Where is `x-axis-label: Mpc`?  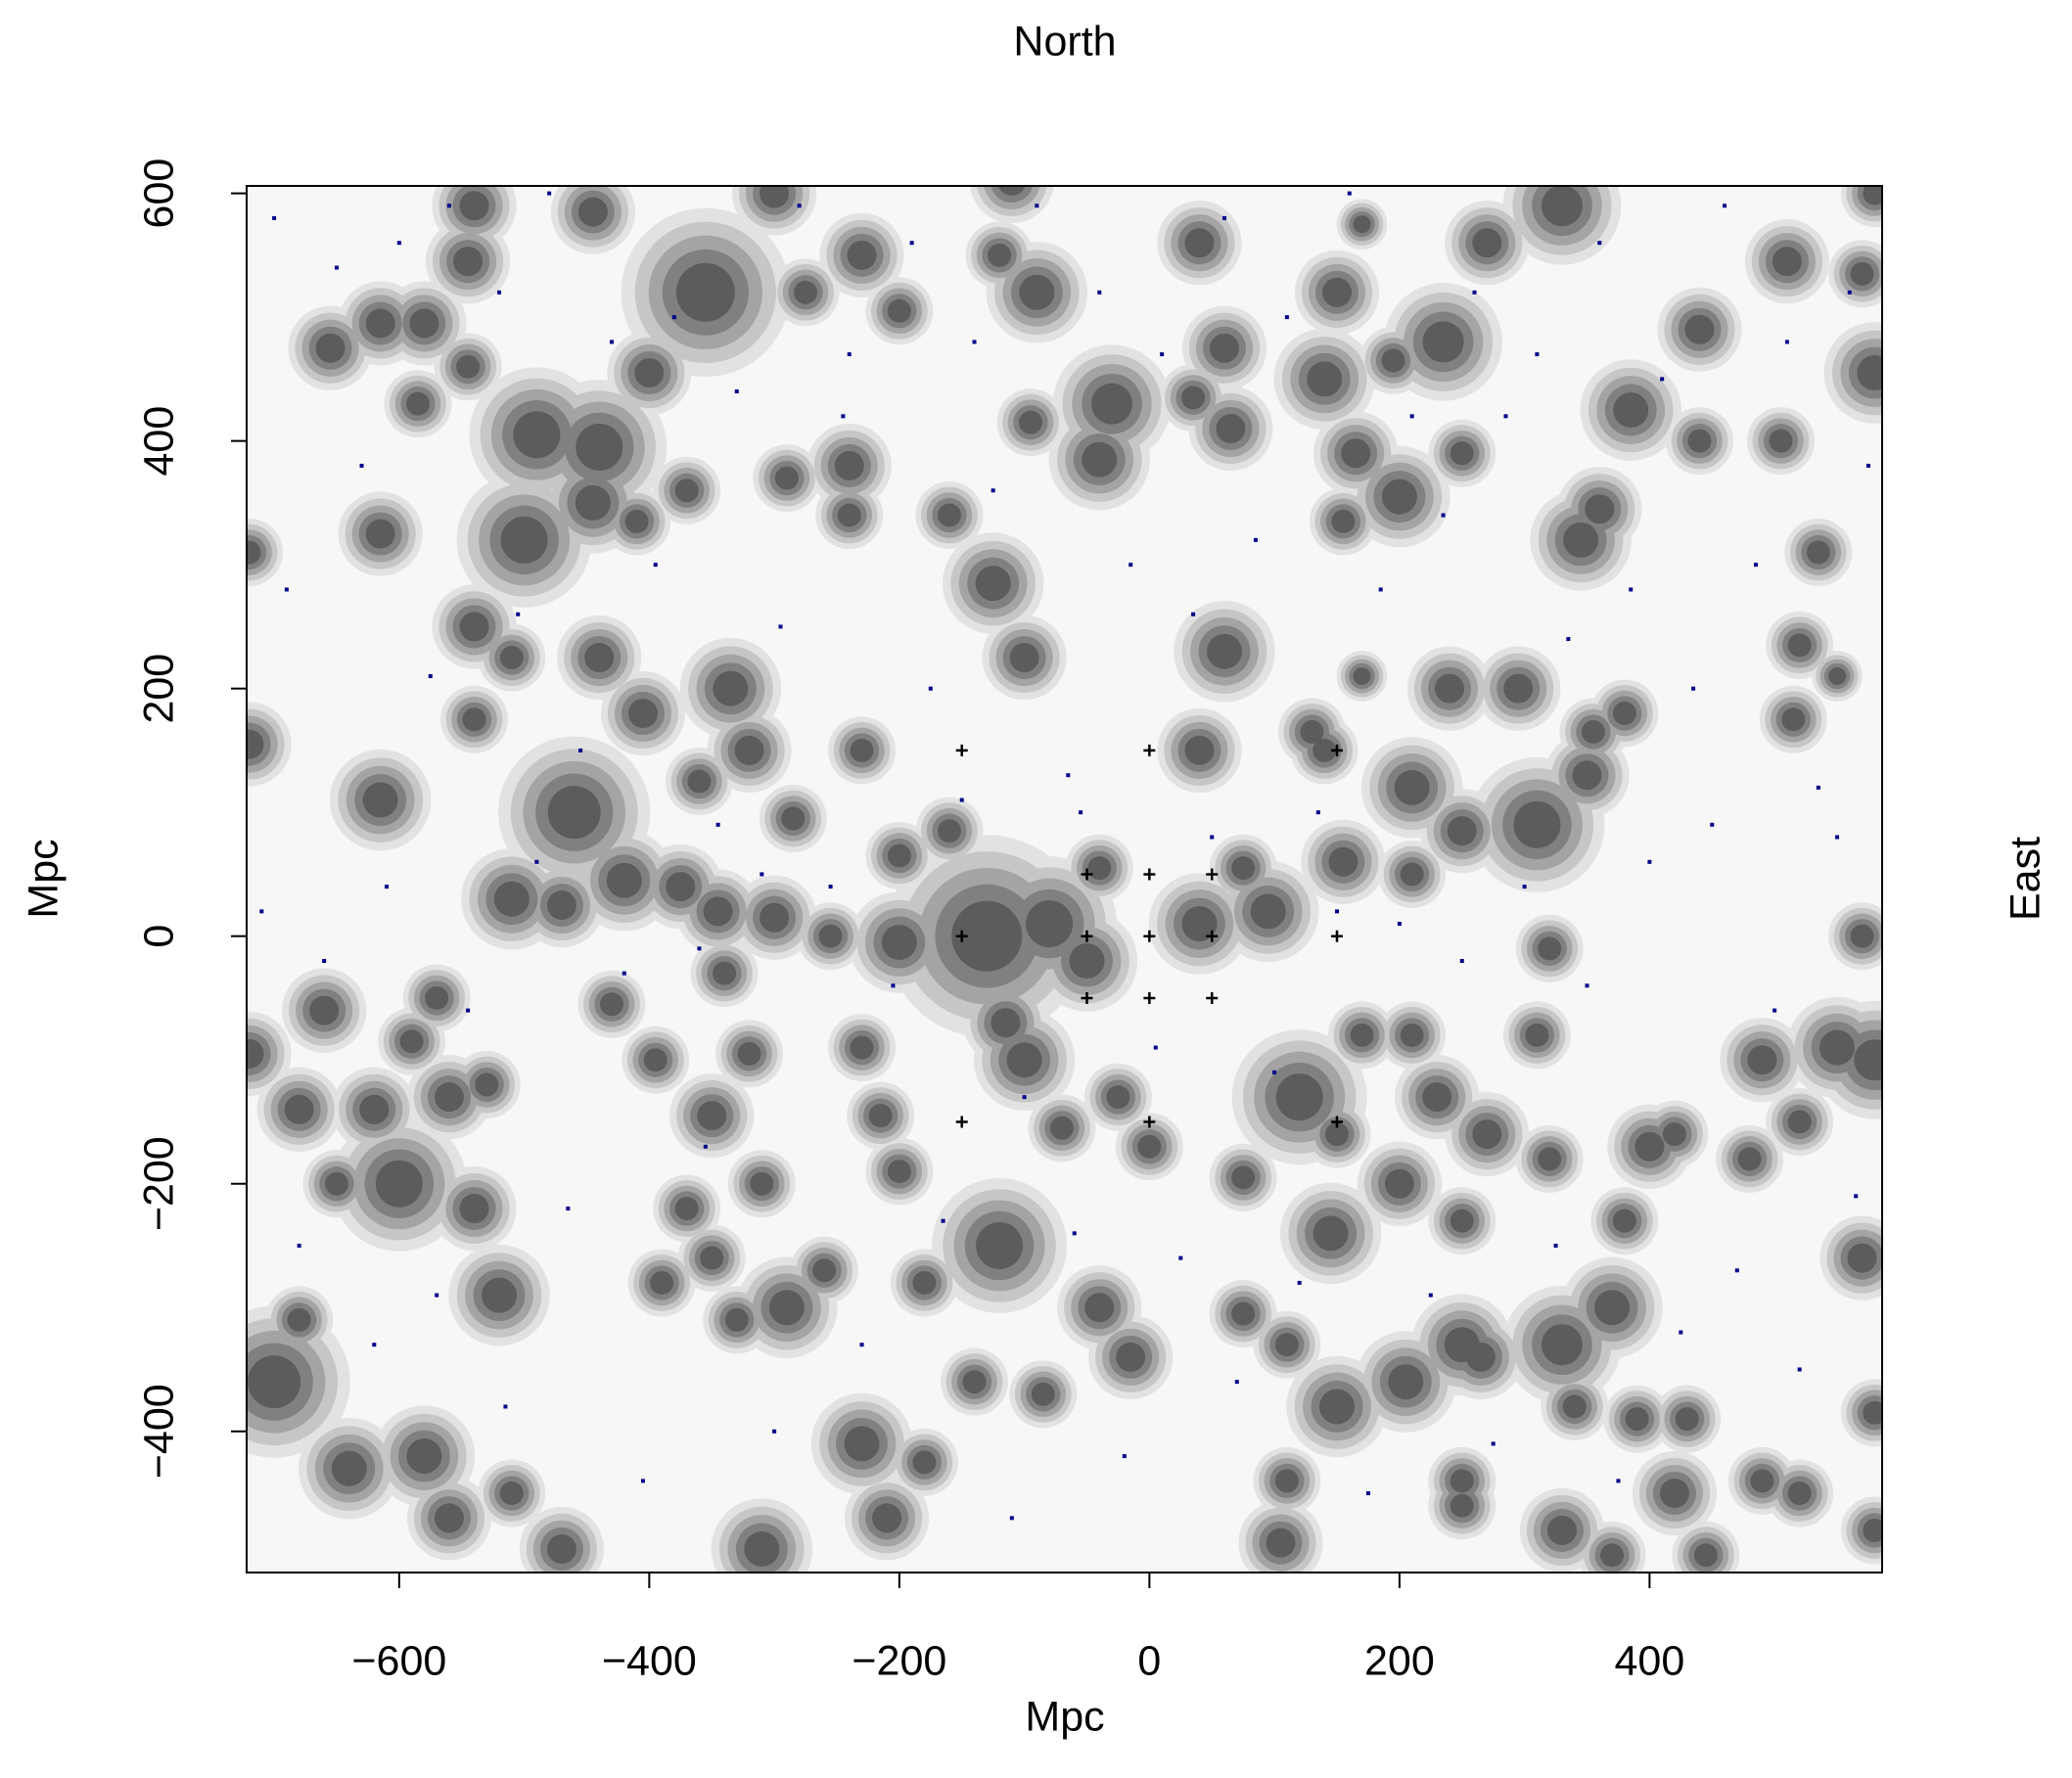 x-axis-label: Mpc is located at coordinates (1064, 1716).